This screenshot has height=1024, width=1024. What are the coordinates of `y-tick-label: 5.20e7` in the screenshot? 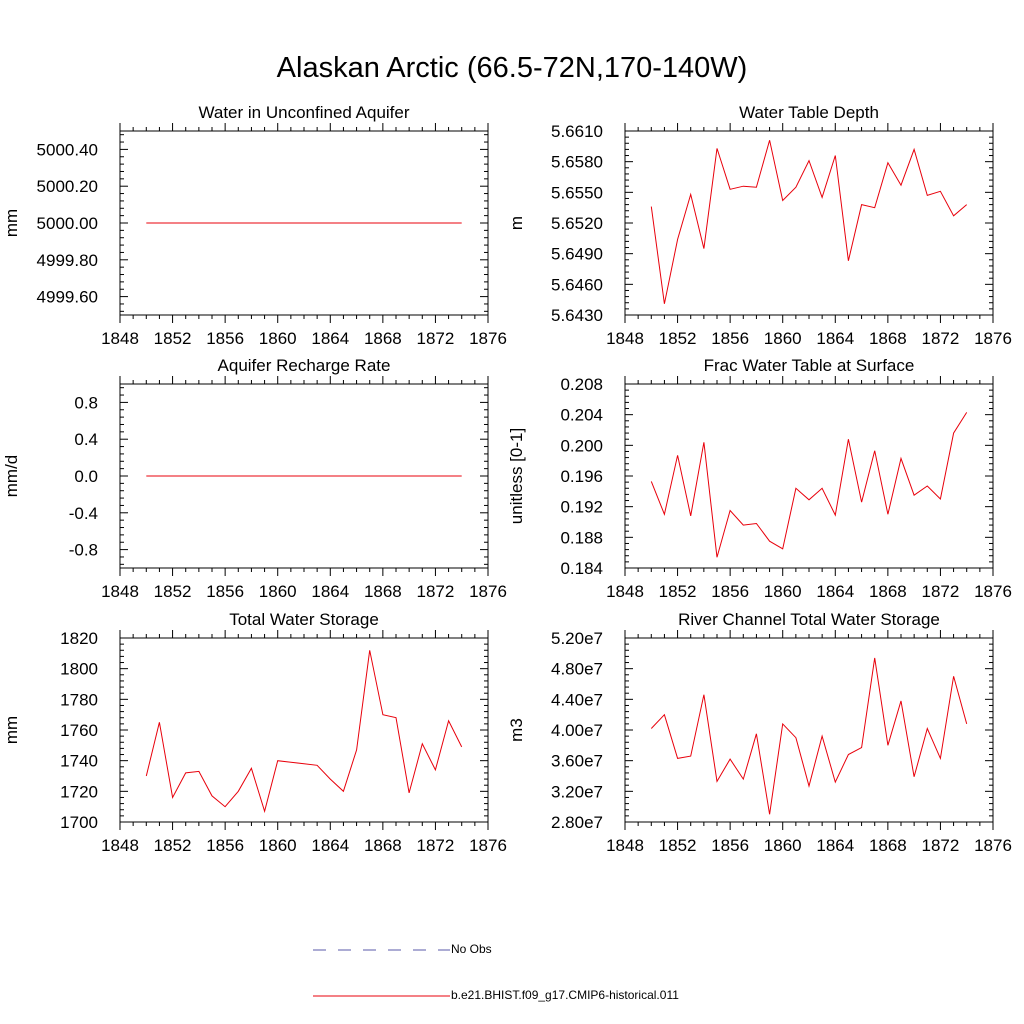 It's located at (577, 638).